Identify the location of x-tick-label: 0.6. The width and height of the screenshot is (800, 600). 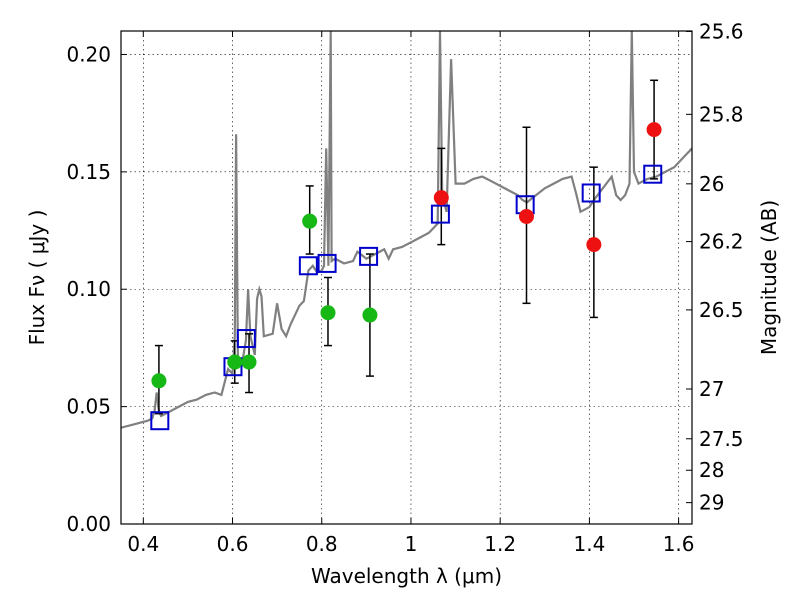
(233, 544).